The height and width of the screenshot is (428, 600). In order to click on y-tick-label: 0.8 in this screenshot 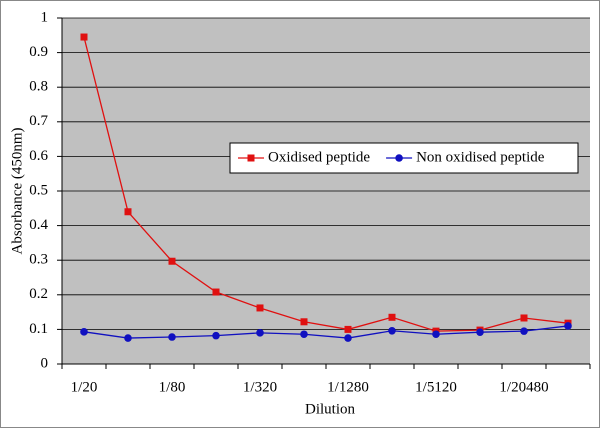, I will do `click(38, 87)`.